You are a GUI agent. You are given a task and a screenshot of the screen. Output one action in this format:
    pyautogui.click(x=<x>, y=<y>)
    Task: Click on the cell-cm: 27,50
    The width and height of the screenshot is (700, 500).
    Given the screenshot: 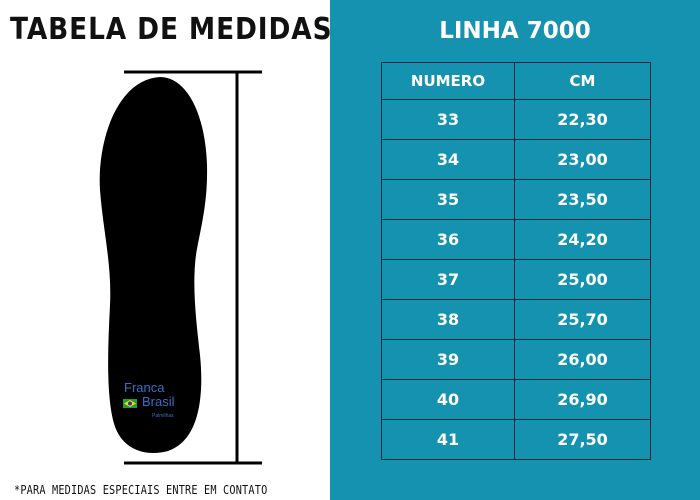 What is the action you would take?
    pyautogui.click(x=582, y=439)
    